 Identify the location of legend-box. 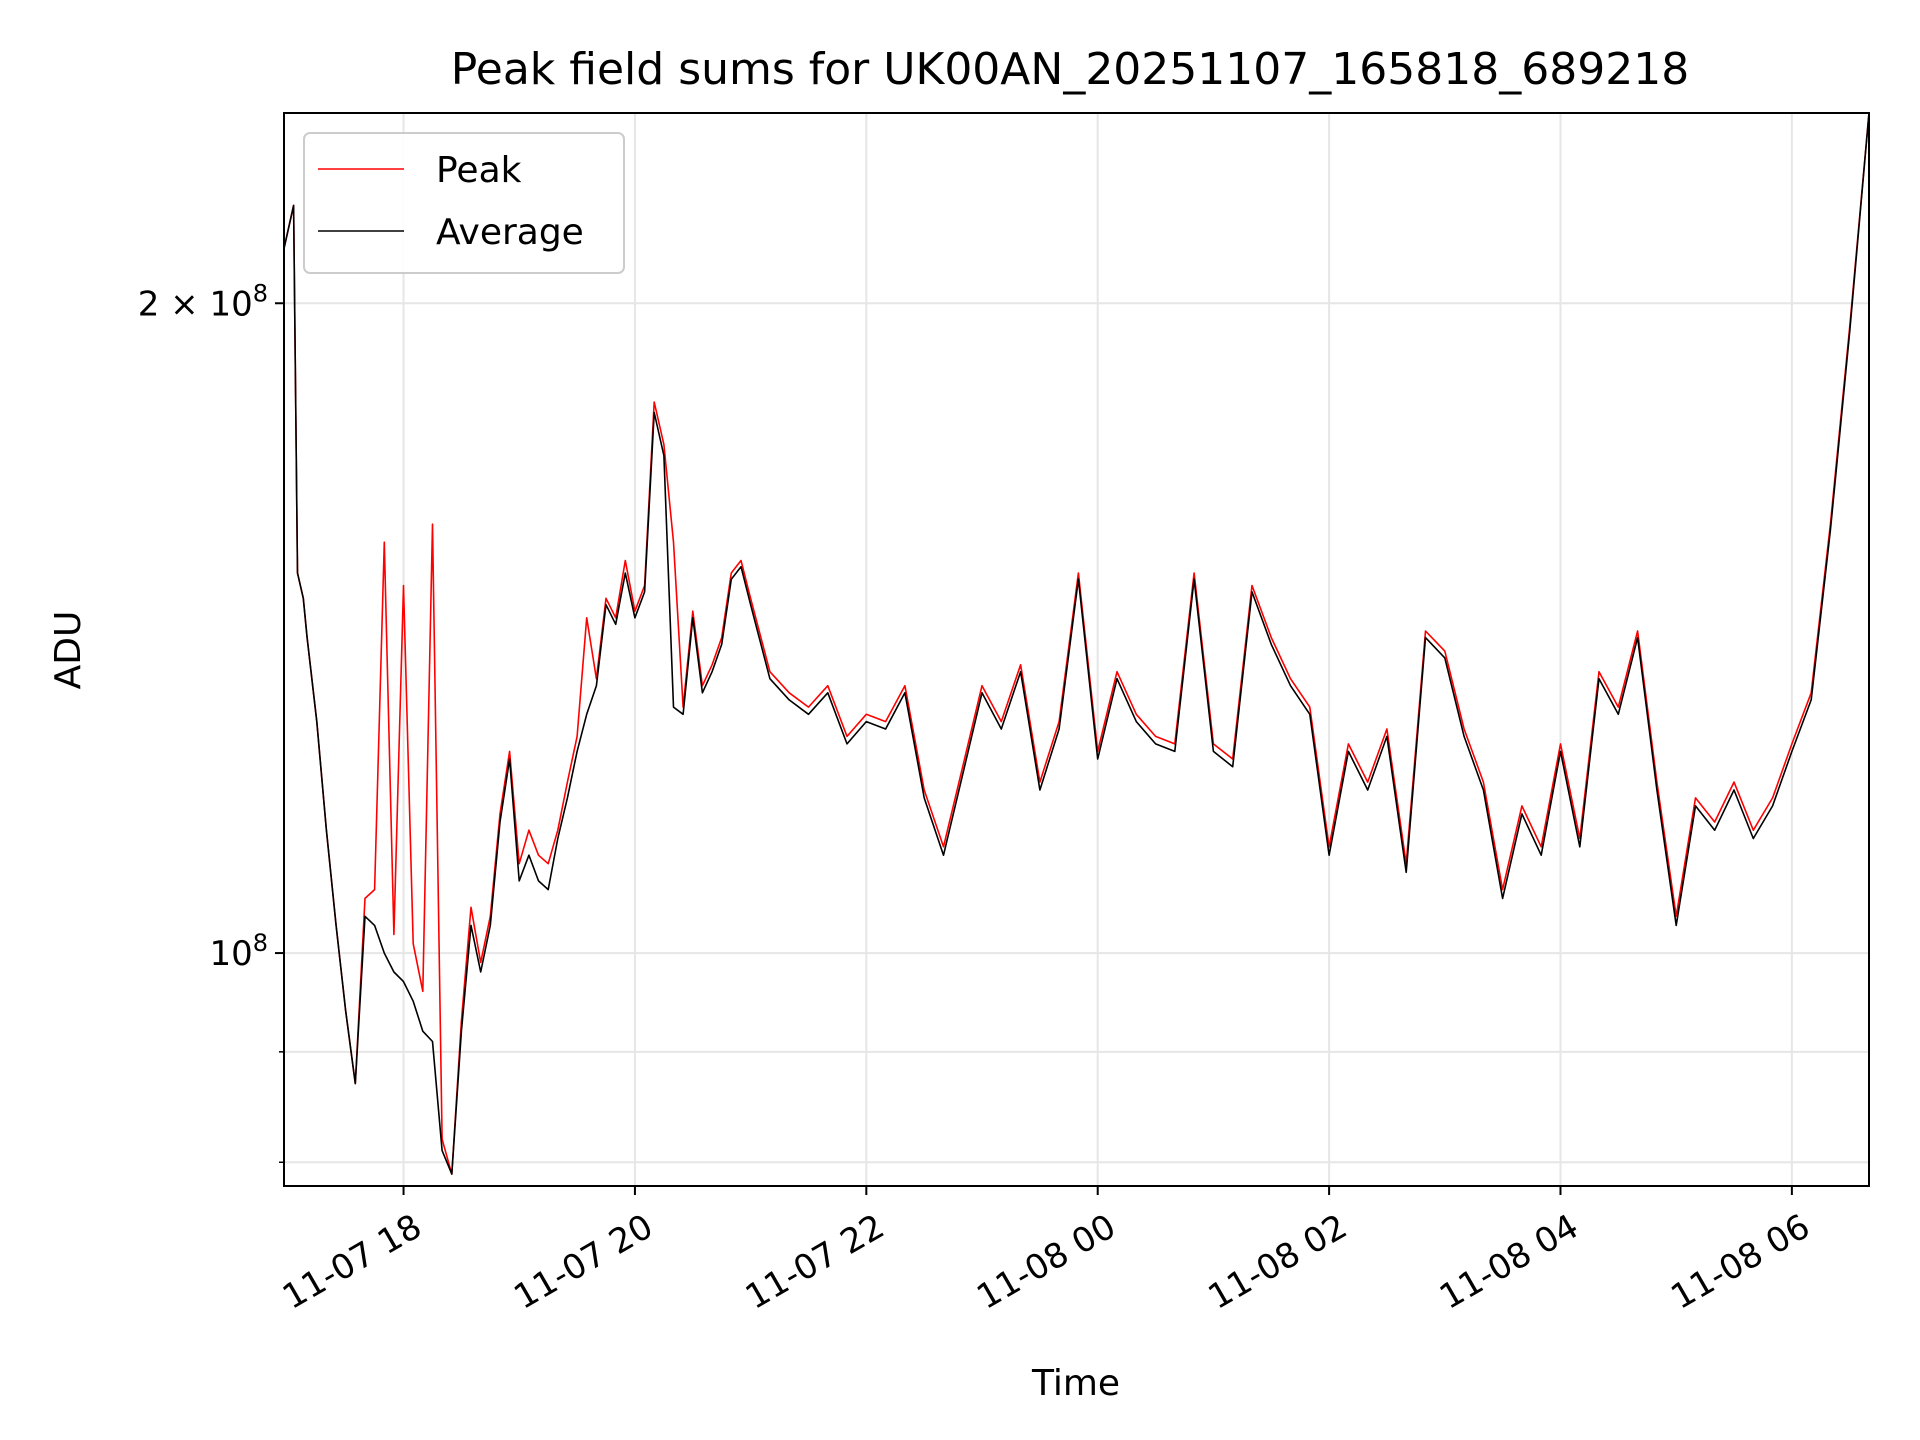
(464, 203).